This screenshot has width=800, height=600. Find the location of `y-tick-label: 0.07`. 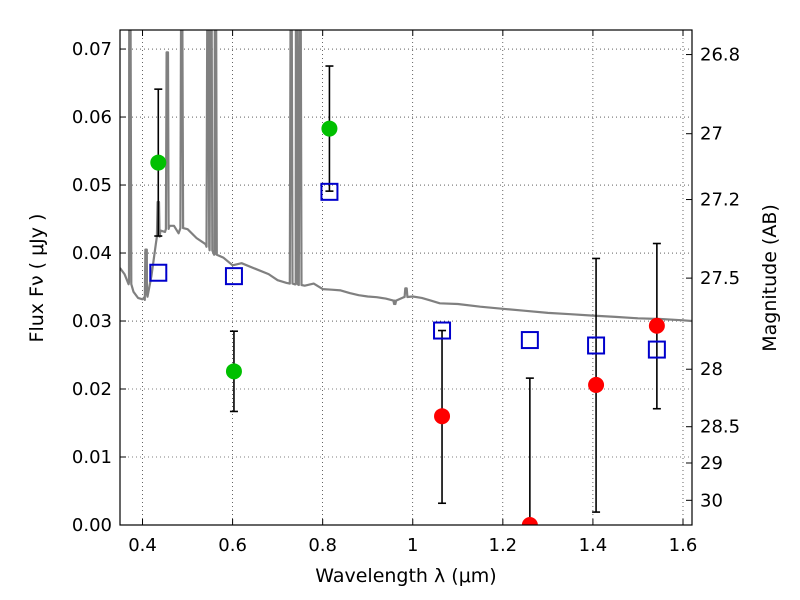

y-tick-label: 0.07 is located at coordinates (92, 49).